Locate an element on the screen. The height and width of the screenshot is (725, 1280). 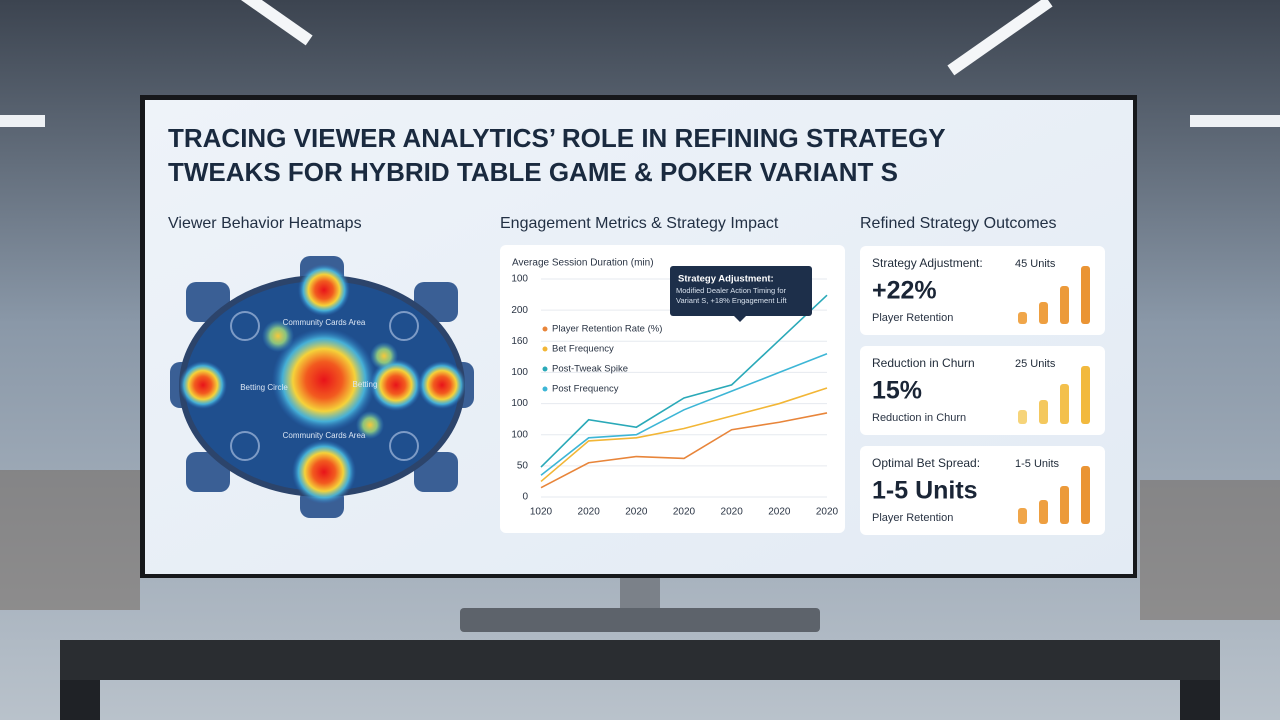
card-units: 1-5 Units is located at coordinates (1037, 464).